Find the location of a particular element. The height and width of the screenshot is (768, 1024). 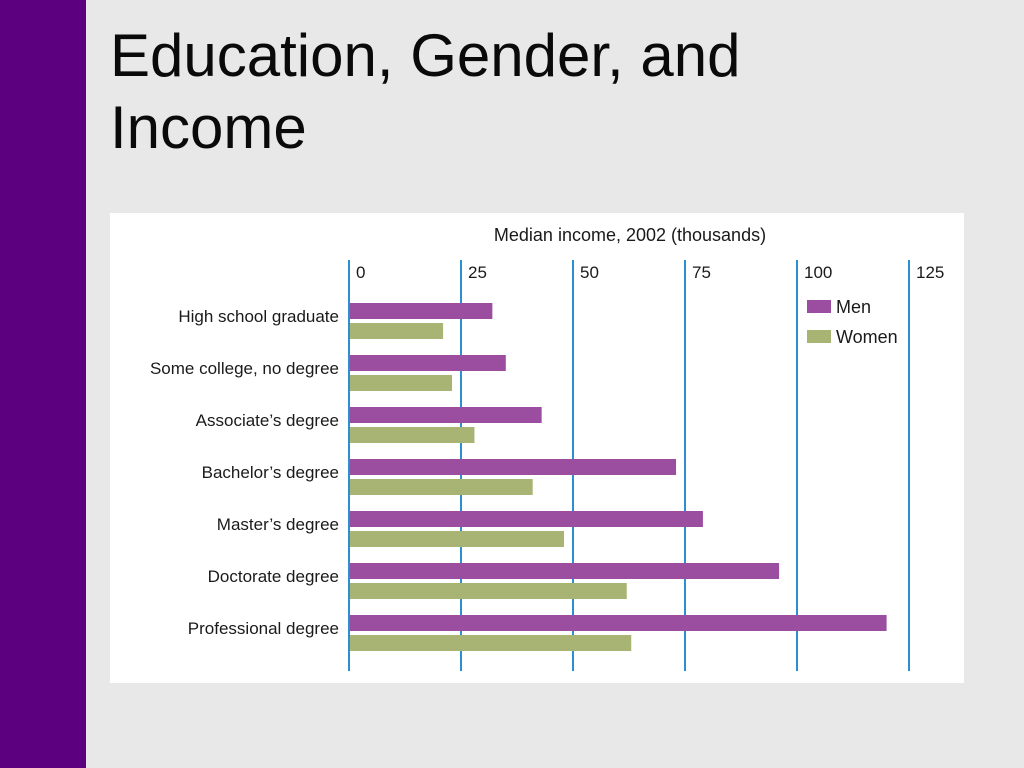

title-line-1: Education, Gender, and is located at coordinates (425, 55).